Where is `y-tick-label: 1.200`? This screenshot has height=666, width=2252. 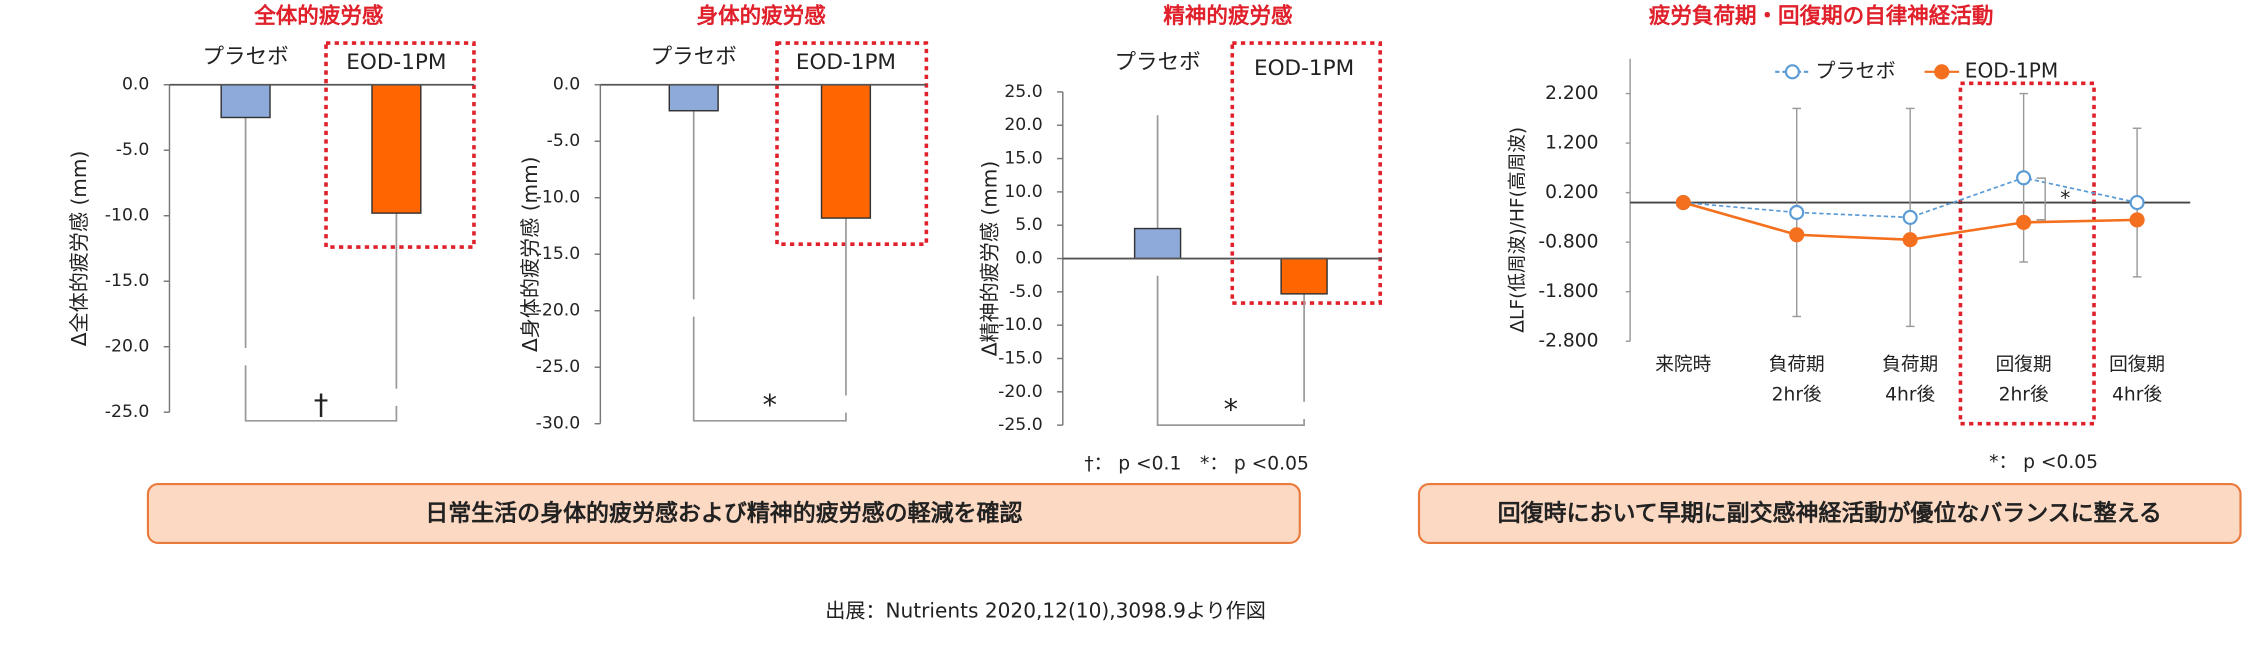 y-tick-label: 1.200 is located at coordinates (1571, 143).